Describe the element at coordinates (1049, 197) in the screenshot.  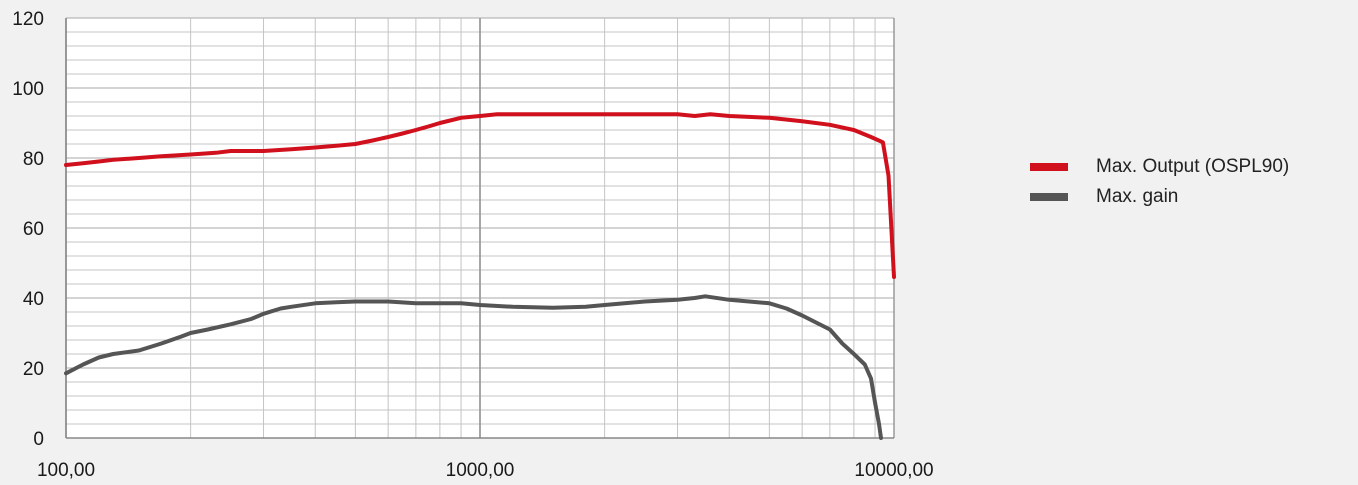
I see `legend-swatch-max-gain` at that location.